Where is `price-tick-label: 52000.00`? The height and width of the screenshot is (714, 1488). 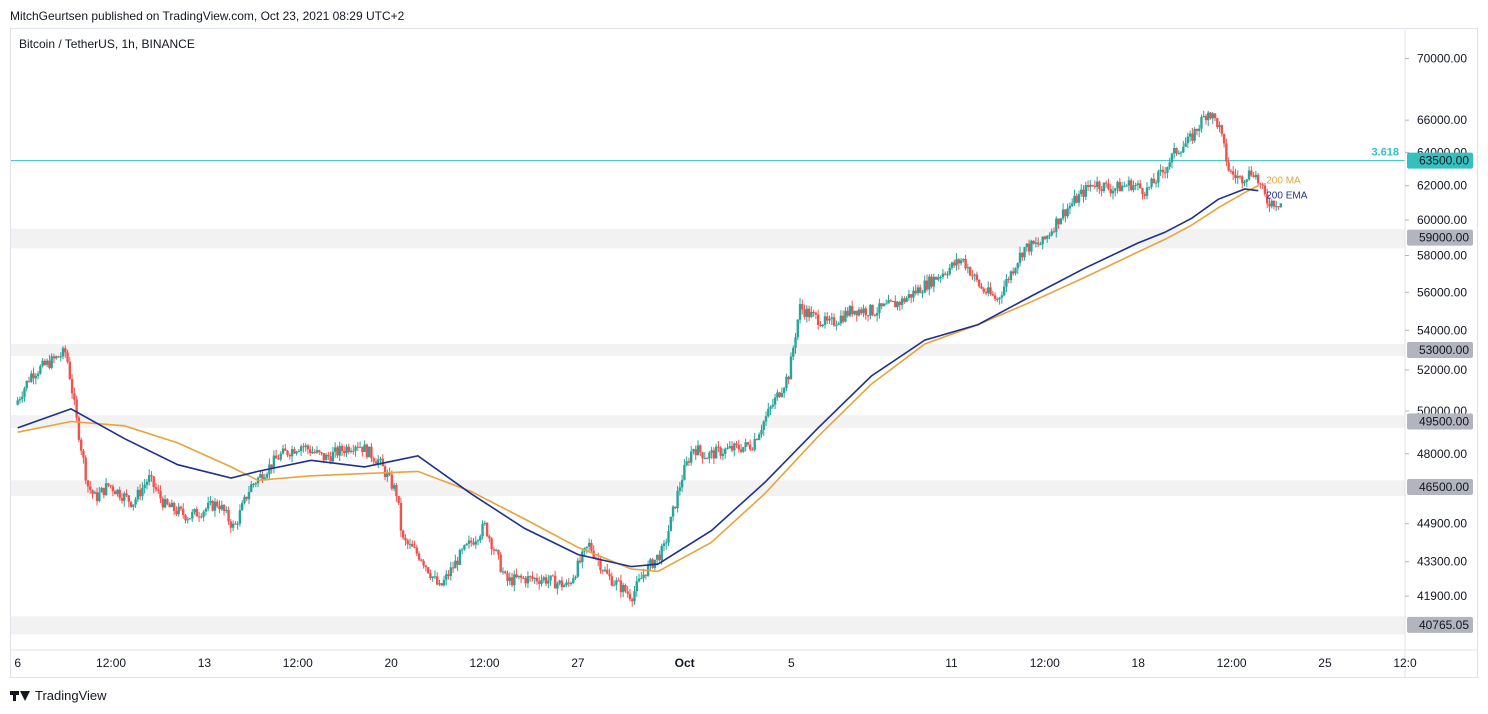 price-tick-label: 52000.00 is located at coordinates (1442, 370).